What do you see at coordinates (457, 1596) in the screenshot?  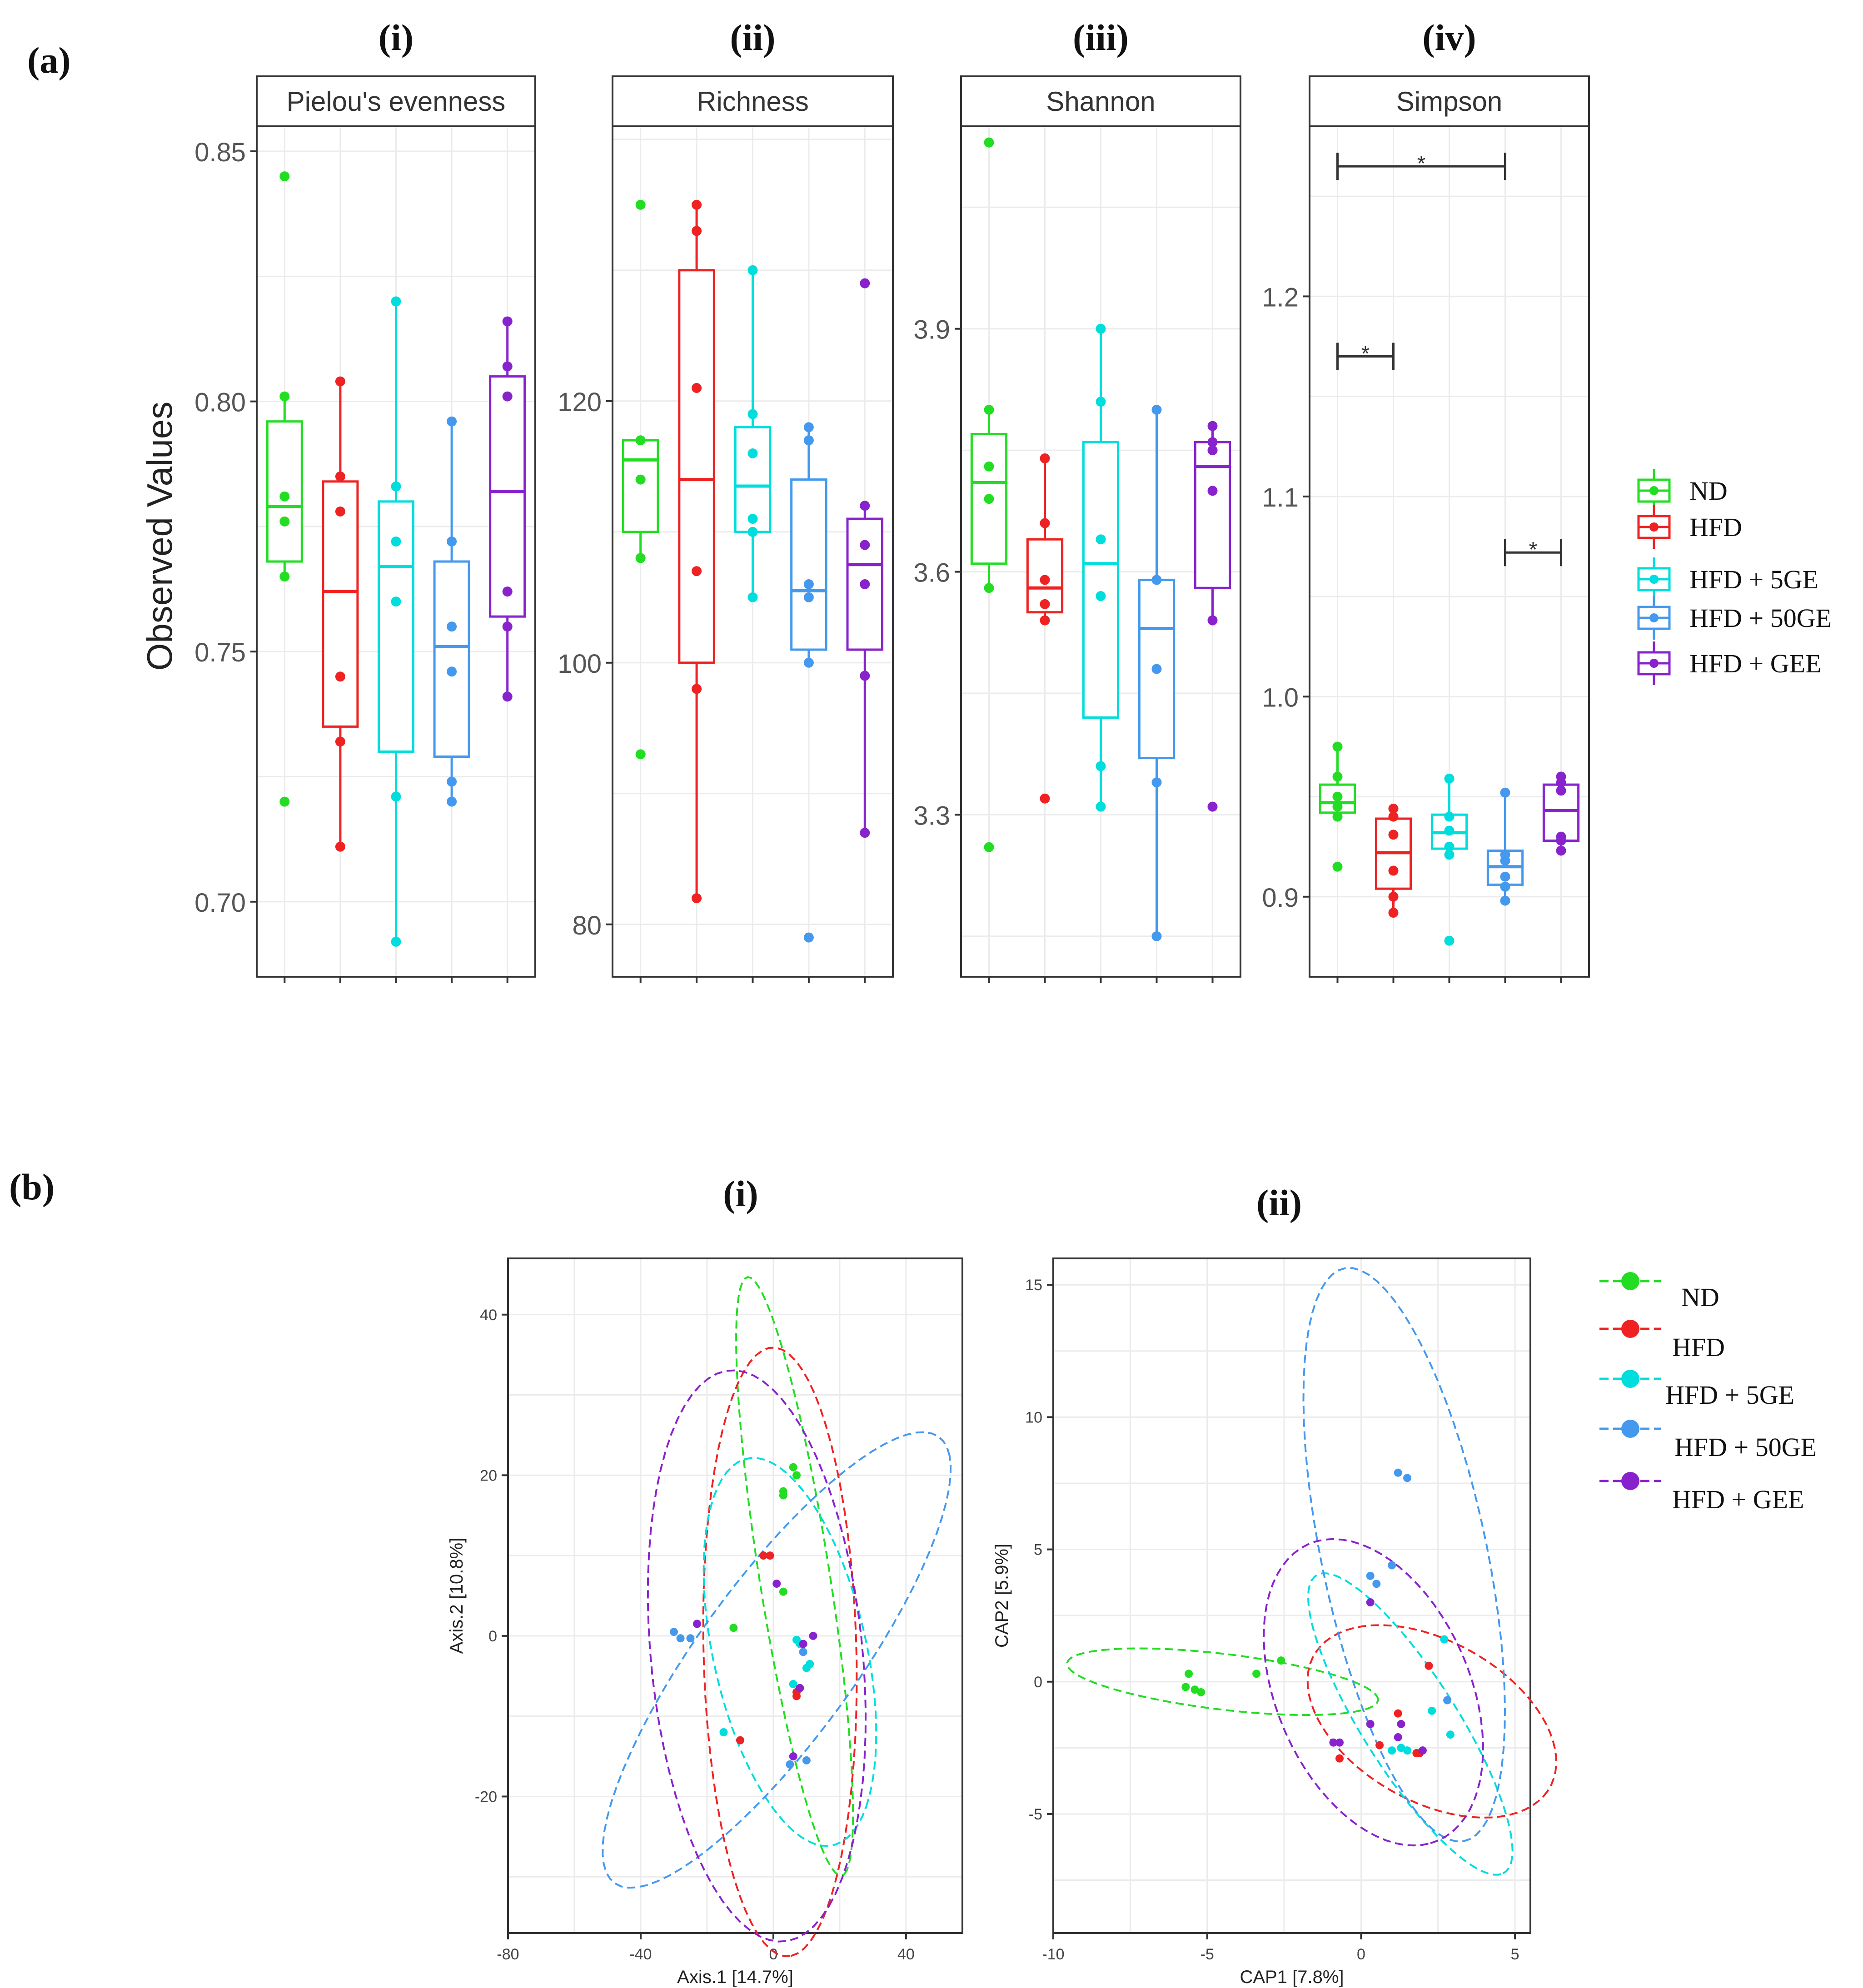 I see `y-axis-title: Axis.2 [10.8%]` at bounding box center [457, 1596].